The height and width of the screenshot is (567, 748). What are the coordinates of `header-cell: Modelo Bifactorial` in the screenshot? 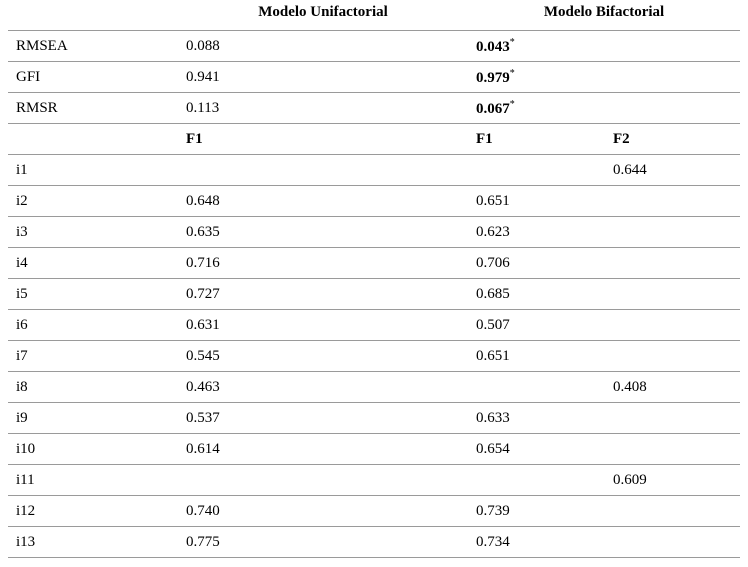 It's located at (604, 15).